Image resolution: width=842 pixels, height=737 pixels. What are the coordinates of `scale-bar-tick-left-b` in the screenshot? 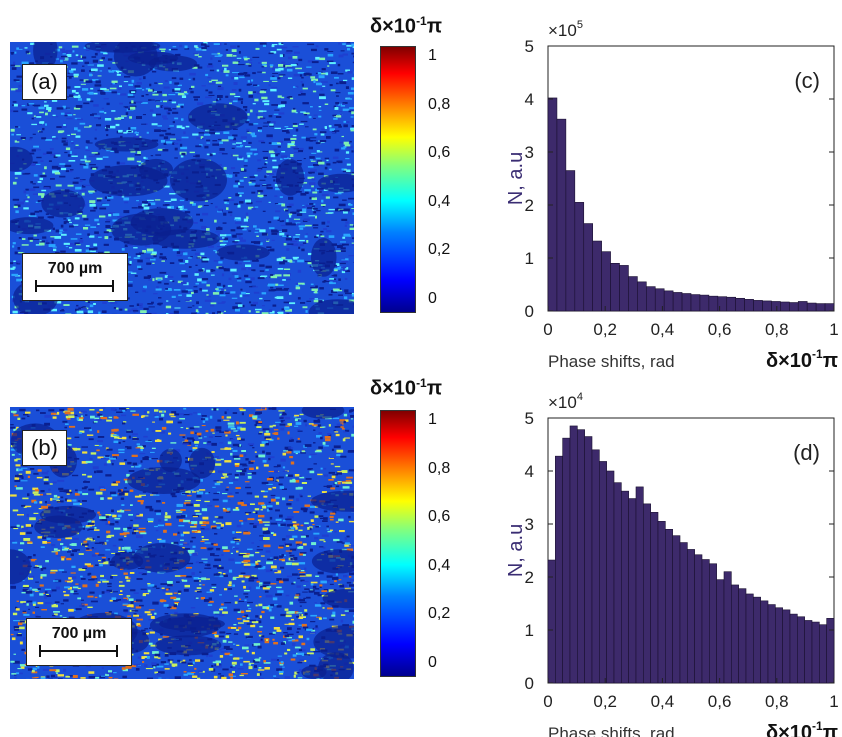 It's located at (40, 651).